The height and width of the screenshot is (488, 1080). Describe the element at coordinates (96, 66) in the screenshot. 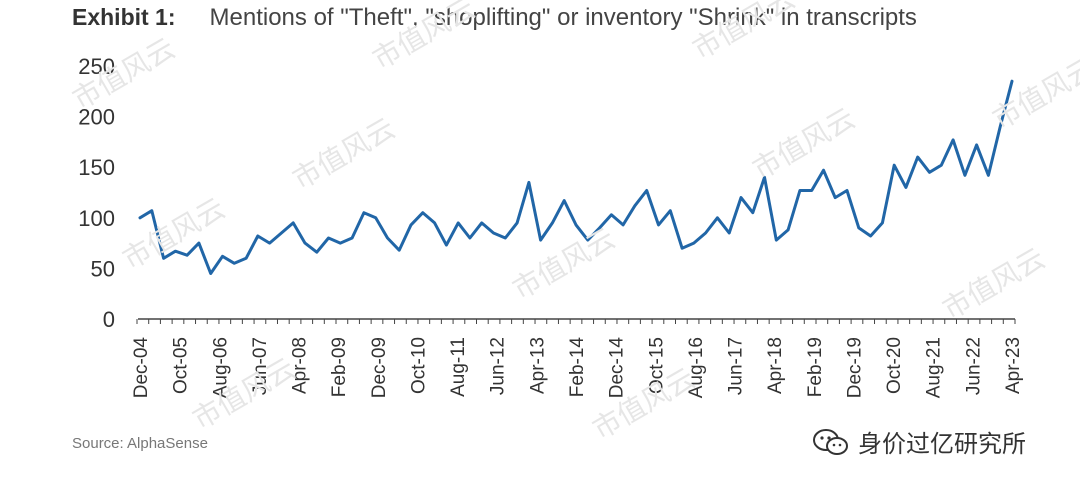

I see `y-tick-label: 250` at that location.